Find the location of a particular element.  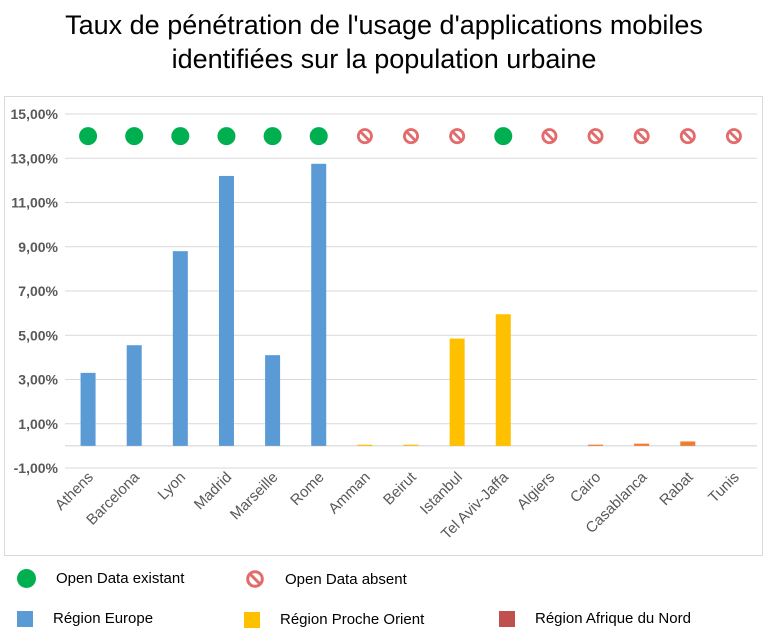

y-tick-label: 15,00% is located at coordinates (35, 114).